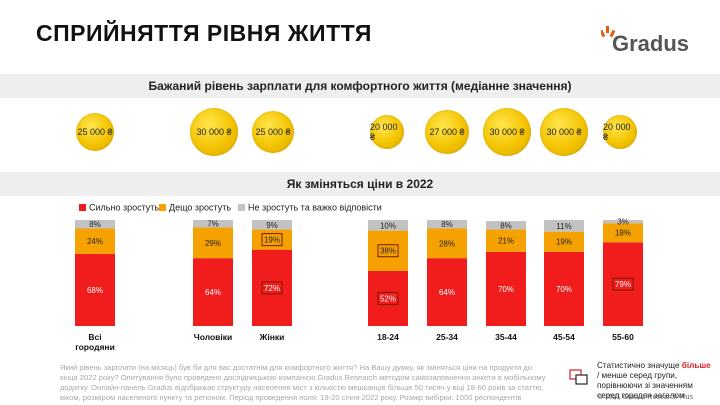 The image size is (720, 405). I want to click on legend-item: Сильно зростуть, so click(119, 207).